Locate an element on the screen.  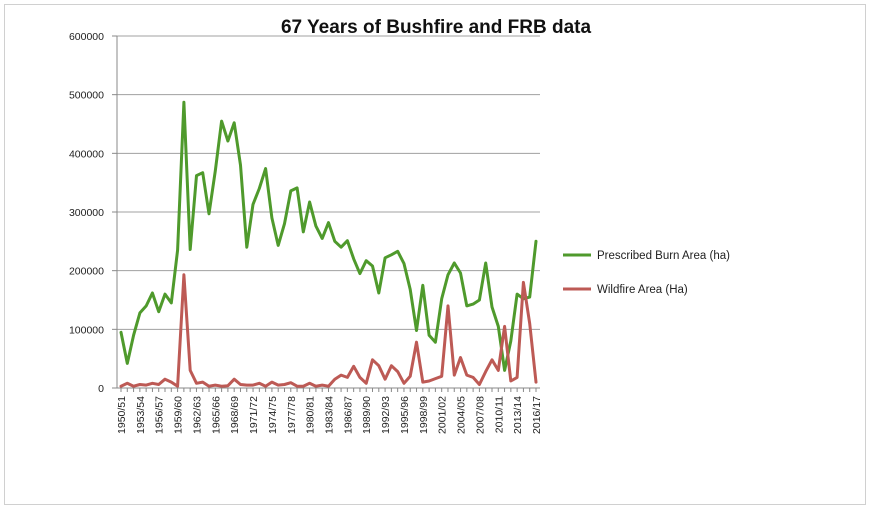
x-tick-label: 2001/02 is located at coordinates (443, 415).